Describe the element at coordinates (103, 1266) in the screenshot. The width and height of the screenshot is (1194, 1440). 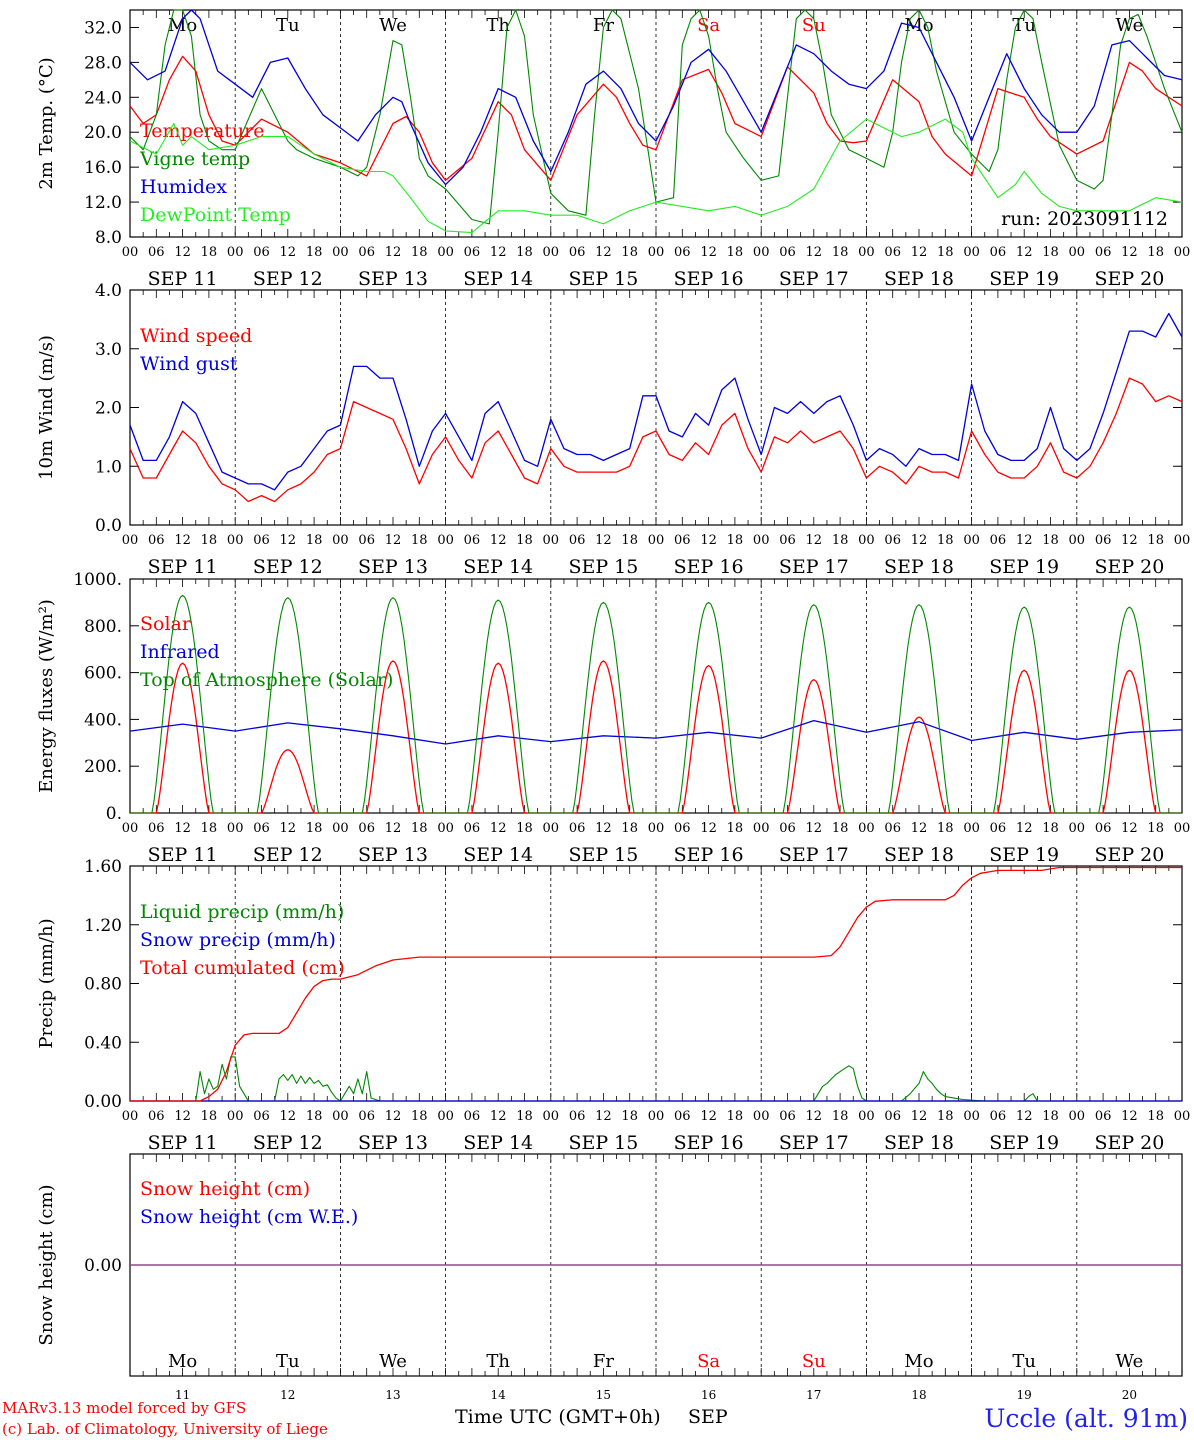
I see `y-tick-label: 0.00` at that location.